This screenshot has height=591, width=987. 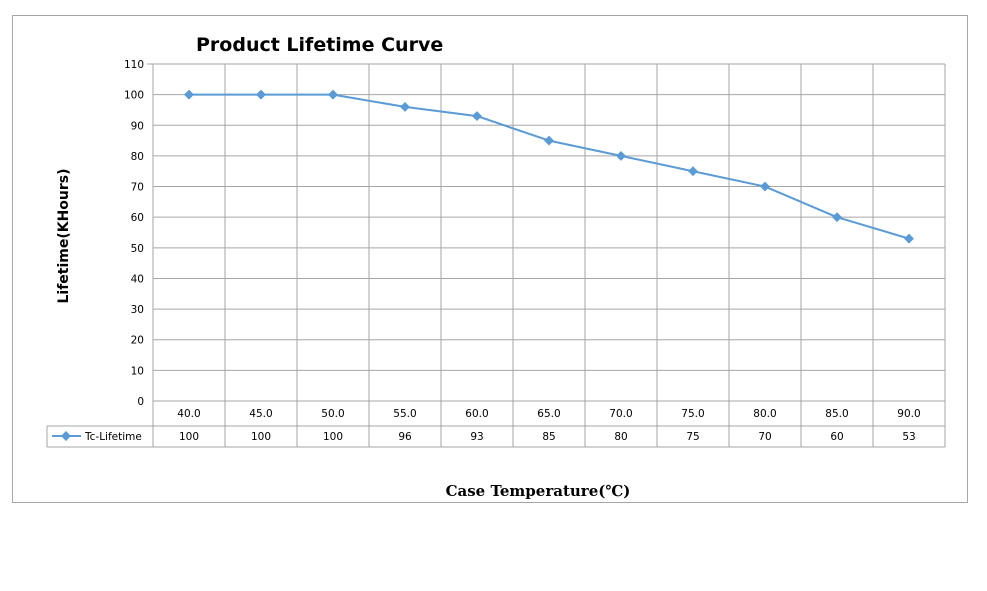 What do you see at coordinates (134, 96) in the screenshot?
I see `y-tick-label: 100` at bounding box center [134, 96].